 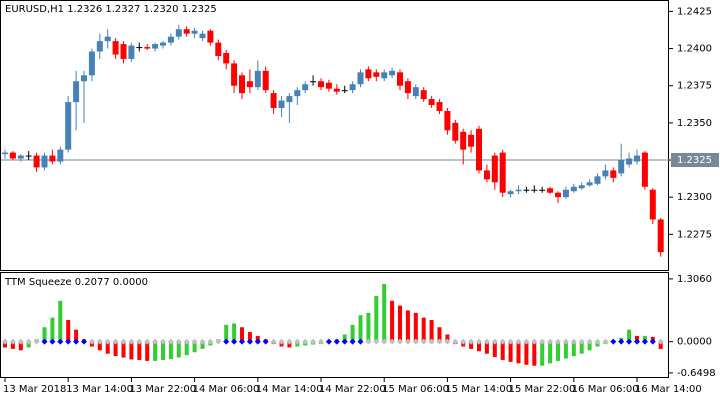 What do you see at coordinates (694, 234) in the screenshot?
I see `y-tick-label: 1.2275` at bounding box center [694, 234].